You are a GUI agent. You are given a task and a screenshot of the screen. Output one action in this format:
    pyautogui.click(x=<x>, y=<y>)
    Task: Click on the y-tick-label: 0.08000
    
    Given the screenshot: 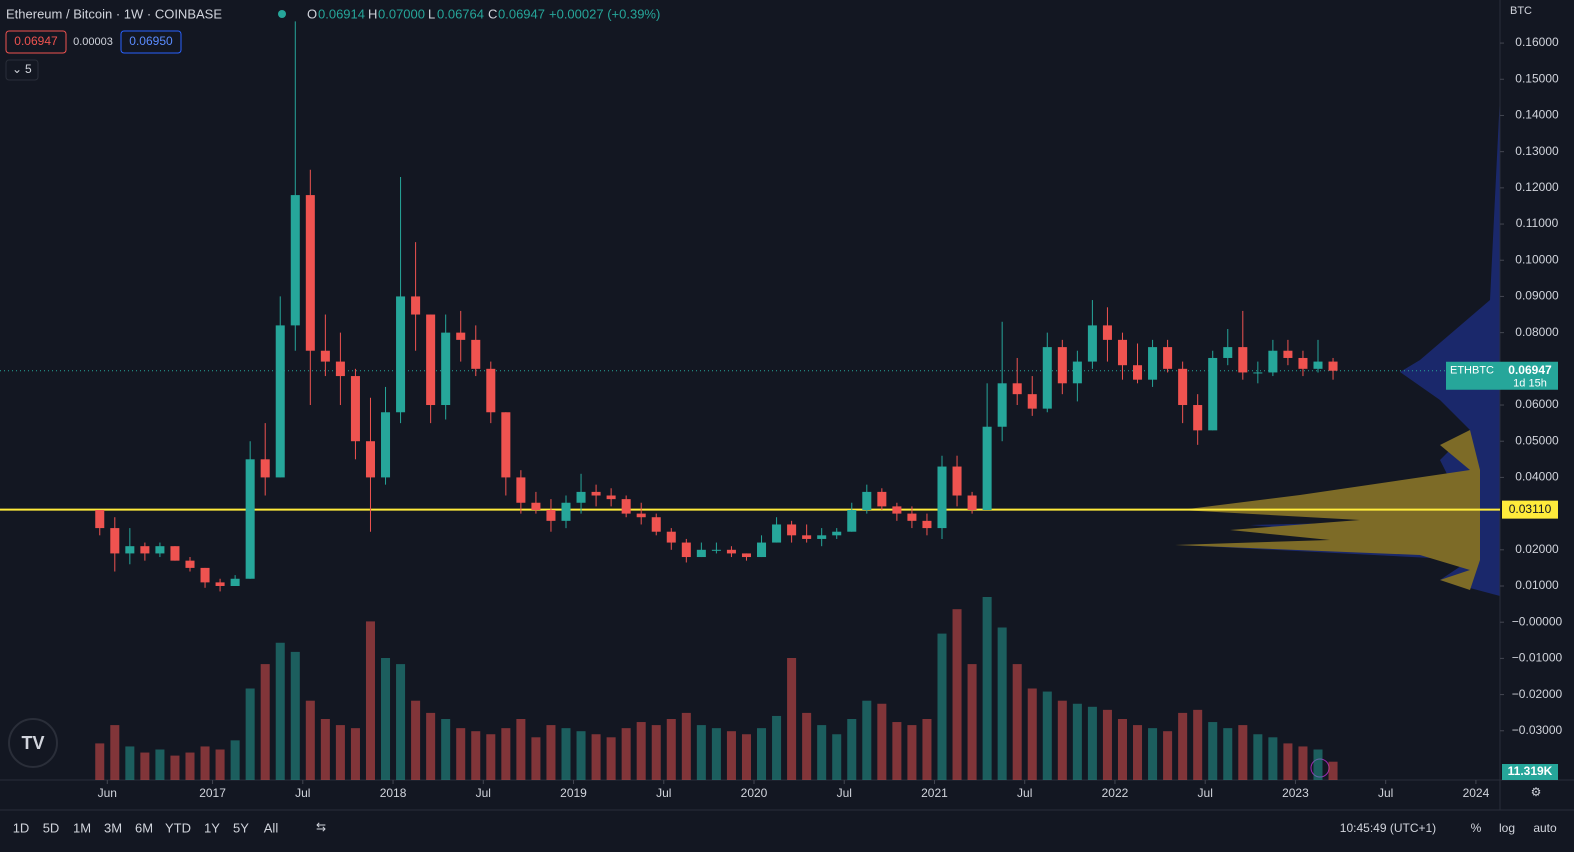 What is the action you would take?
    pyautogui.click(x=1537, y=332)
    